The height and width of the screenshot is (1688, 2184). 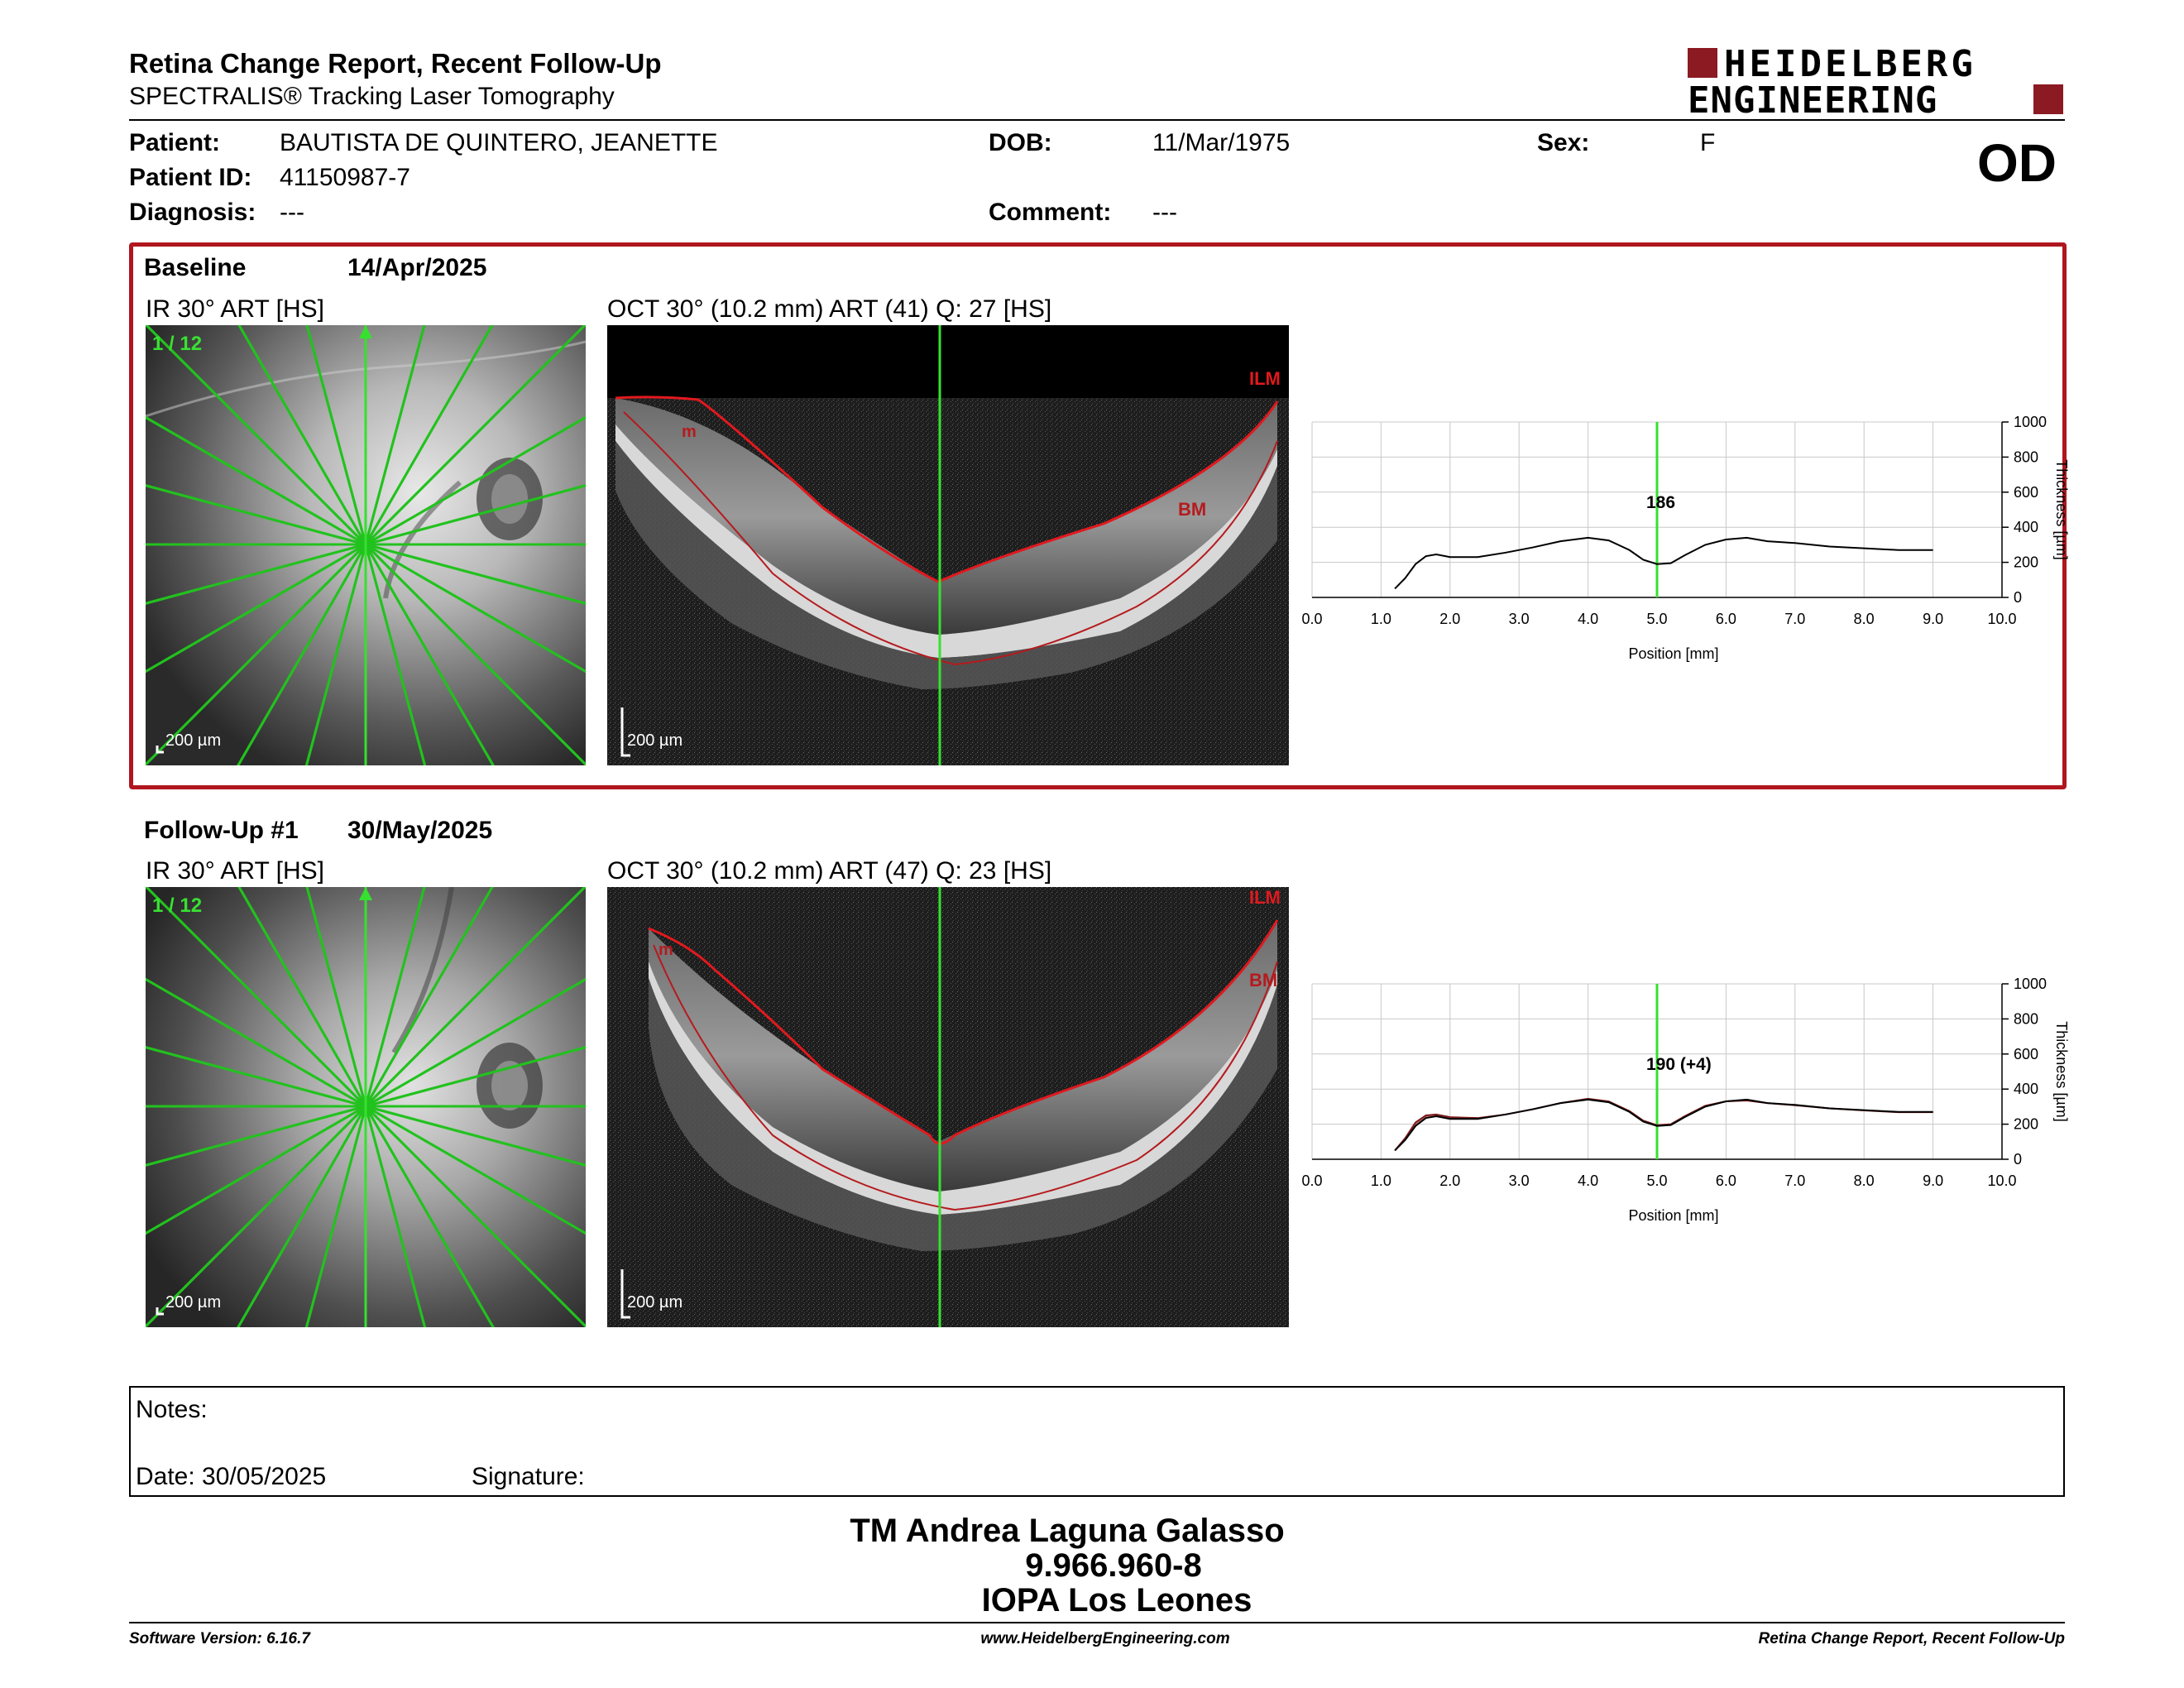 I want to click on followup-oct-image: ILM BM m 200 µm, so click(x=948, y=1107).